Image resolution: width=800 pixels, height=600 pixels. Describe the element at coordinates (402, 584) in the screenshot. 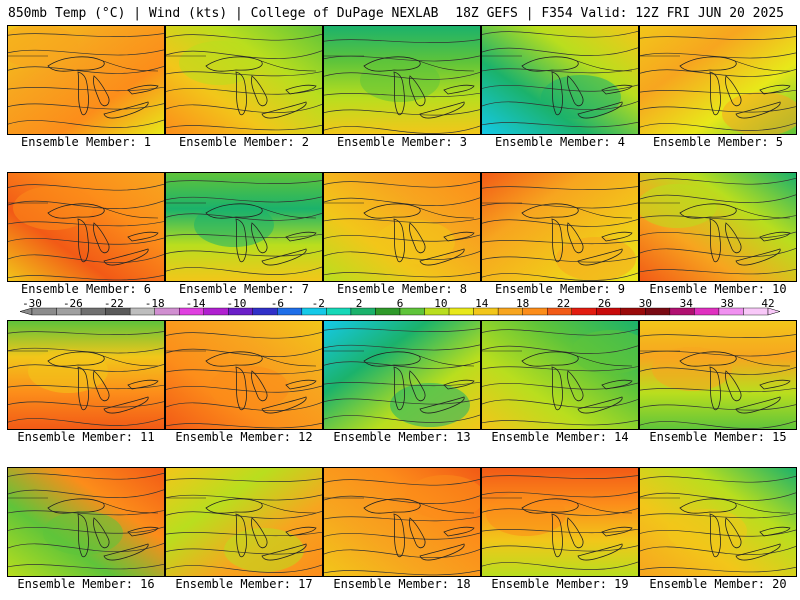

I see `ensemble-member-label: Ensemble Member: 18` at that location.